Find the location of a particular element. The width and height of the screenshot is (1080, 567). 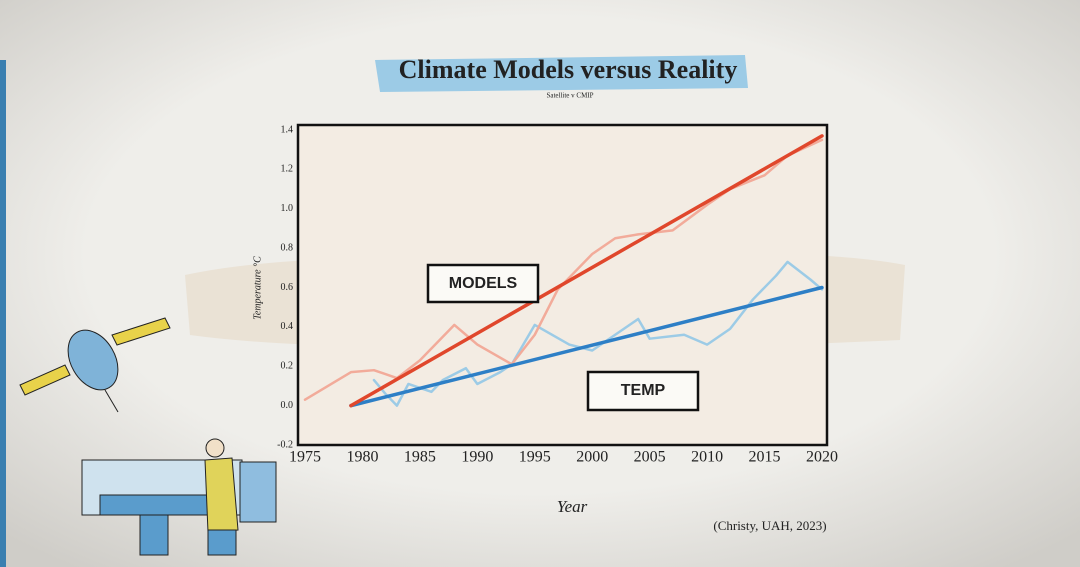

console-leg is located at coordinates (154, 535).